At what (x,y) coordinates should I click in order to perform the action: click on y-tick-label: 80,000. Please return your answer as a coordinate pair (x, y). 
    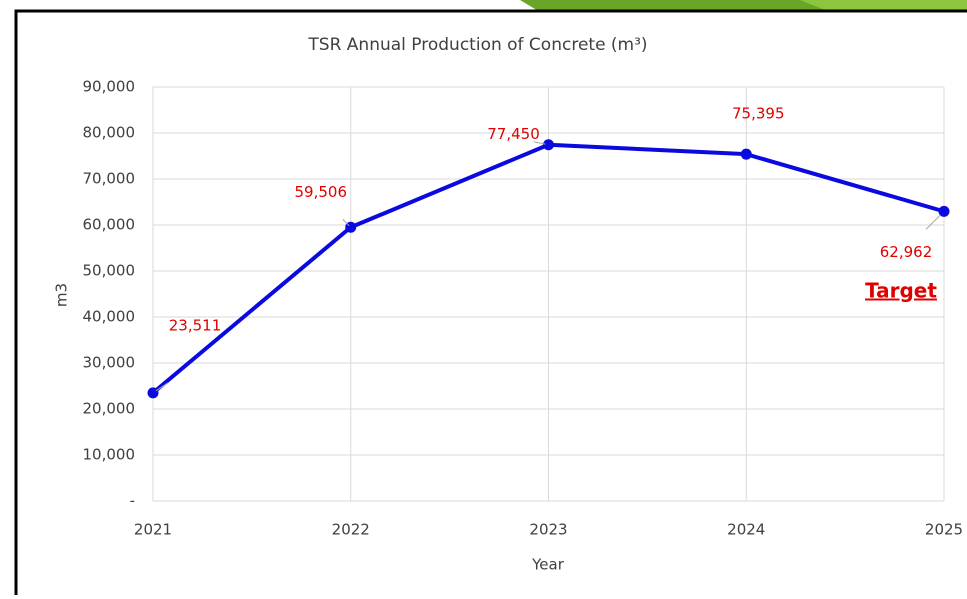
    Looking at the image, I should click on (109, 133).